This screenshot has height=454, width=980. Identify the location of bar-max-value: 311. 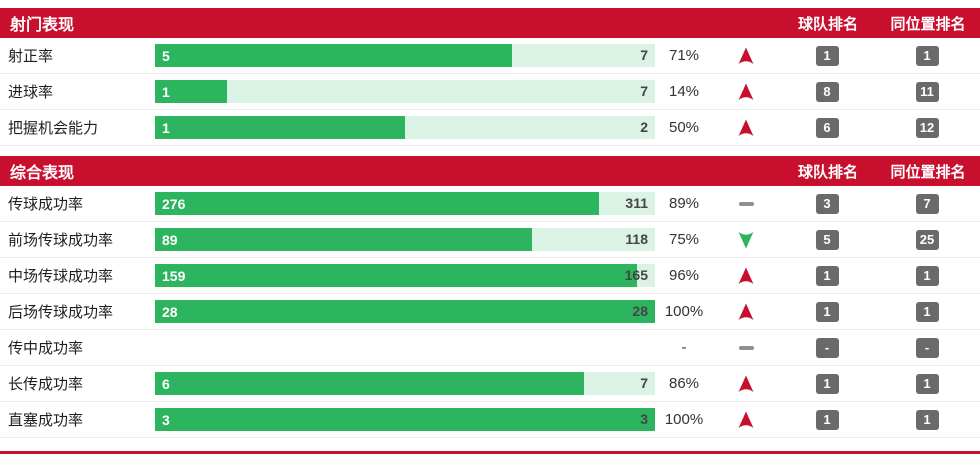
(636, 203).